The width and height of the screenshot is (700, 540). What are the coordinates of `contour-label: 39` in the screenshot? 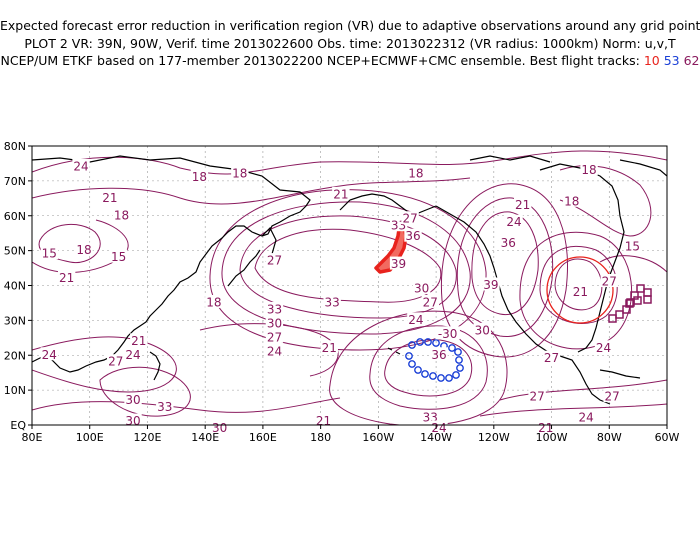 It's located at (490, 285).